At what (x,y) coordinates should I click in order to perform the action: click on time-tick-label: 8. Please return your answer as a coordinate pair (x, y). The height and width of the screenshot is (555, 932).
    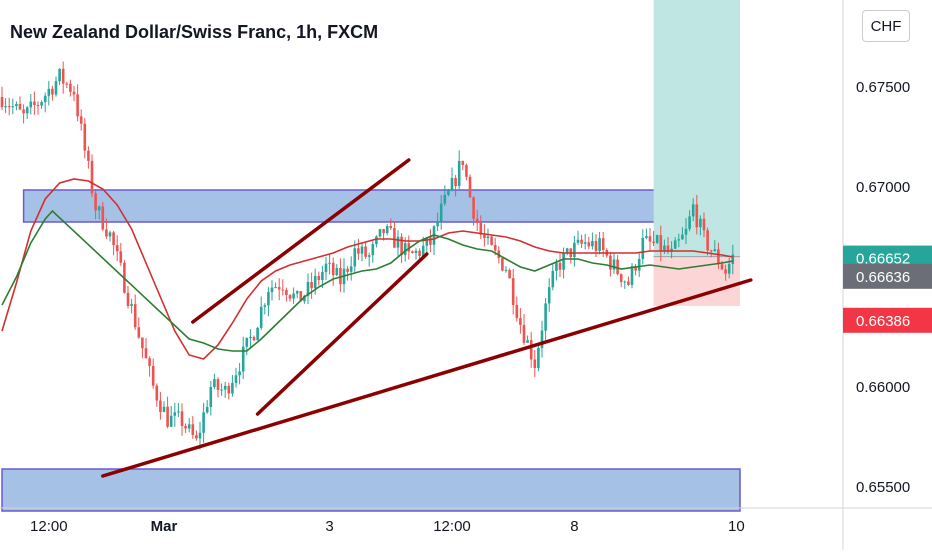
    Looking at the image, I should click on (574, 526).